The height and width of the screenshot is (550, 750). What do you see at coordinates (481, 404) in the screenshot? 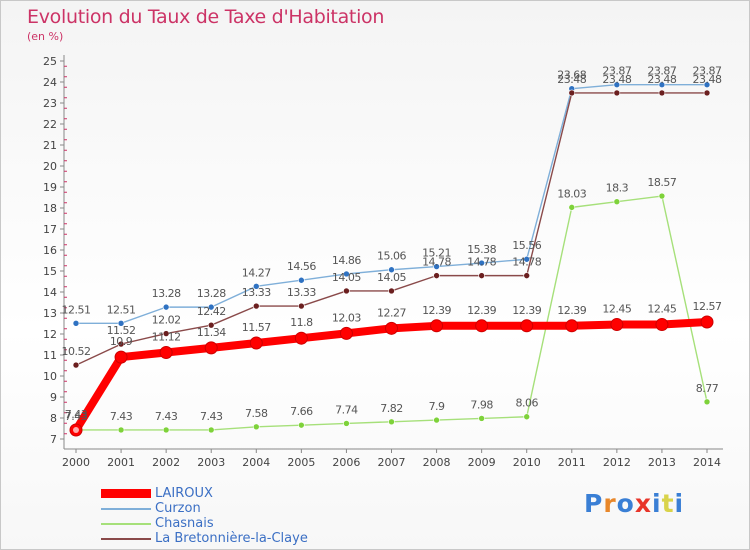
I see `series-2-data-label: 7.98` at bounding box center [481, 404].